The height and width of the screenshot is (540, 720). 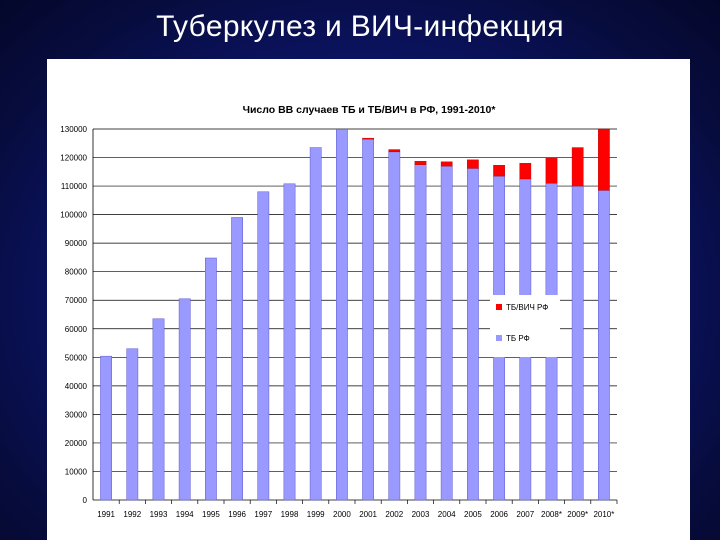 I want to click on y-tick-label: 110000, so click(x=74, y=186).